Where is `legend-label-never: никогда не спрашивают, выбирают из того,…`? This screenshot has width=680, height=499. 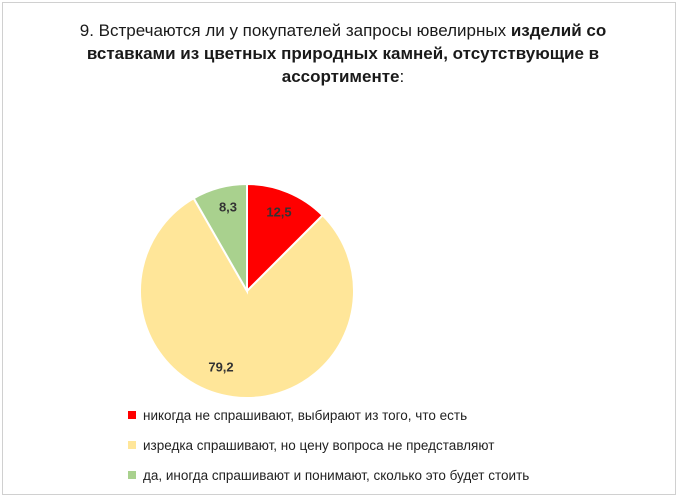 legend-label-never: никогда не спрашивают, выбирают из того,… is located at coordinates (305, 415).